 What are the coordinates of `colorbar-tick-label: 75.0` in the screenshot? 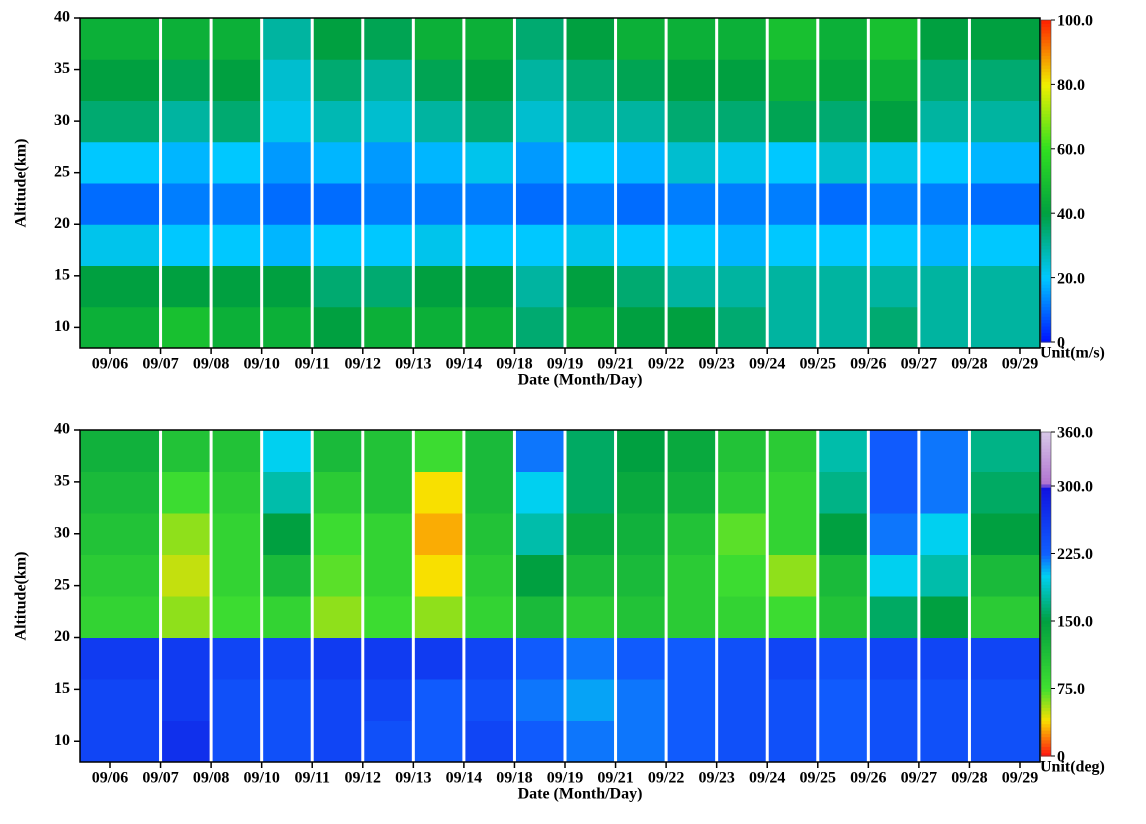 It's located at (1071, 689).